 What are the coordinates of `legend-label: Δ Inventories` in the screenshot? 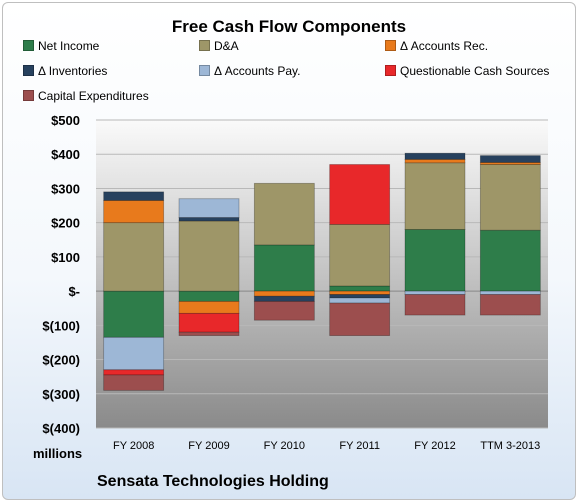 It's located at (73, 71).